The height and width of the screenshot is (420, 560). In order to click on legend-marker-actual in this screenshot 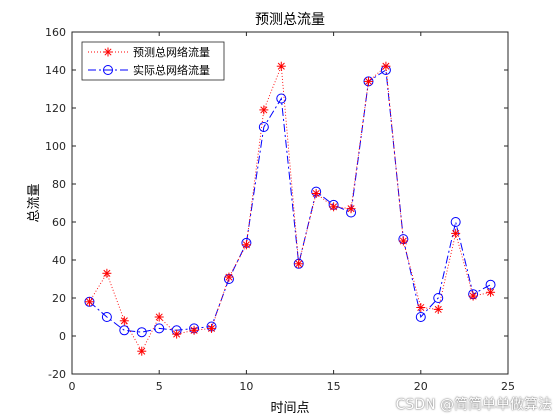, I will do `click(108, 70)`.